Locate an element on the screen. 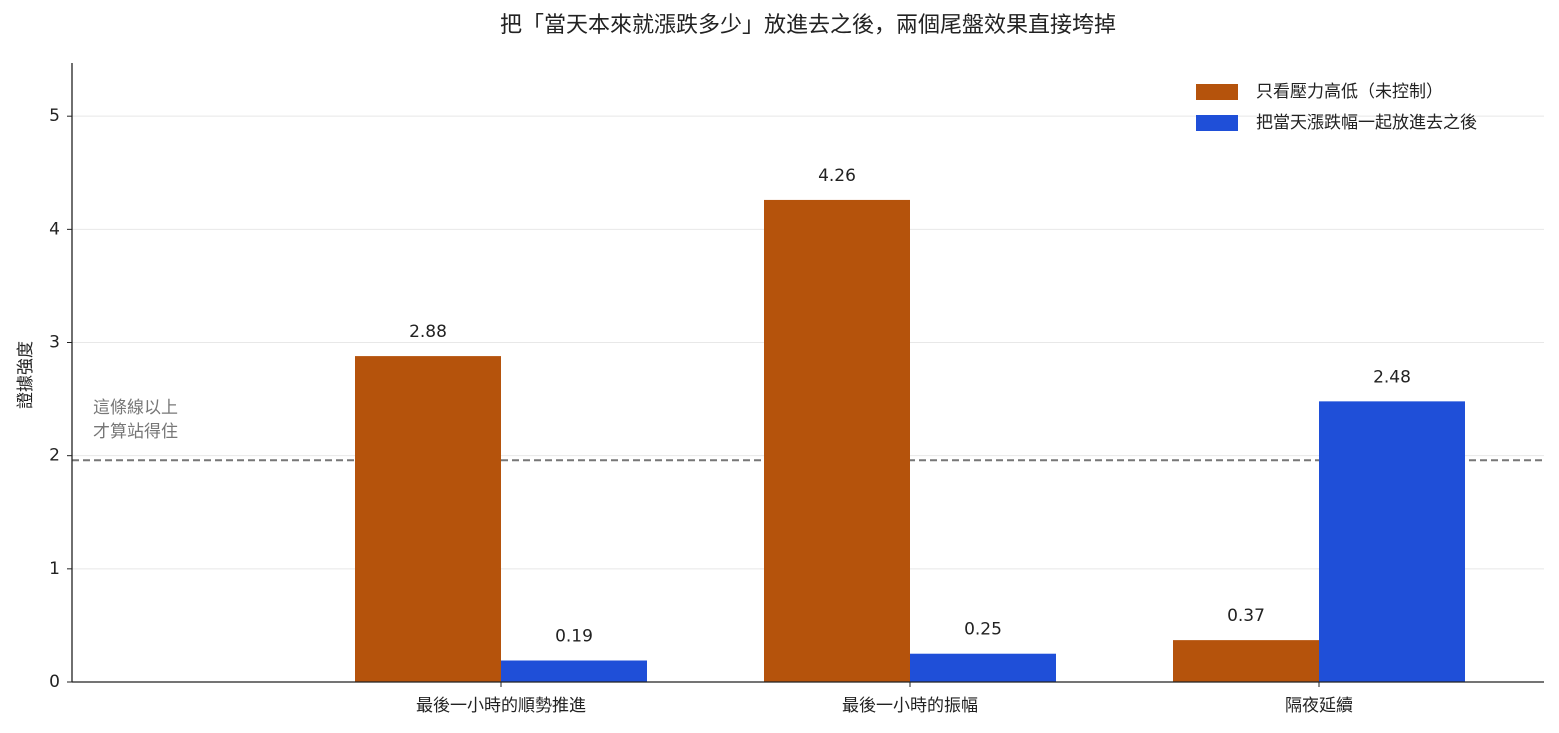 This screenshot has width=1559, height=733. y-tick-label: 1 is located at coordinates (54, 569).